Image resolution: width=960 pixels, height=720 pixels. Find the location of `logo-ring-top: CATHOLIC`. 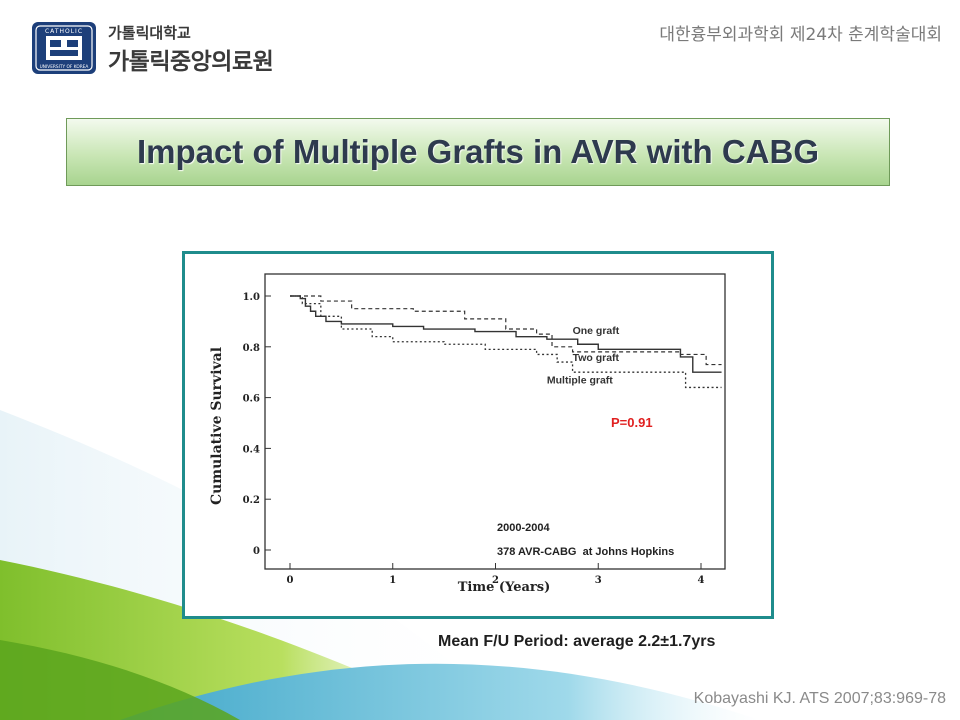

logo-ring-top: CATHOLIC is located at coordinates (64, 31).